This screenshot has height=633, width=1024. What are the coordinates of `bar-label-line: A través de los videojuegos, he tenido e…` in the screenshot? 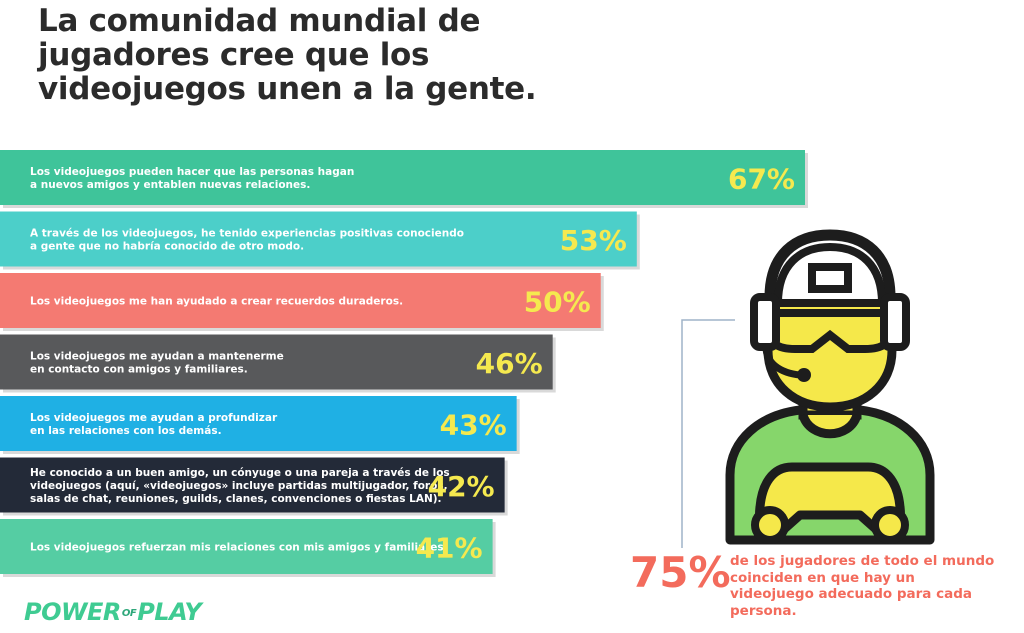 It's located at (247, 234).